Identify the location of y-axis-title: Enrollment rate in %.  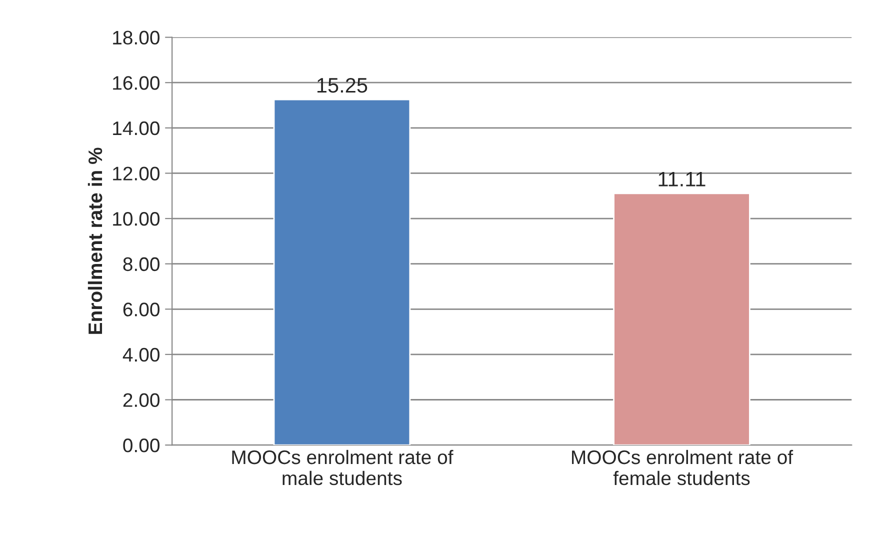
(95, 241).